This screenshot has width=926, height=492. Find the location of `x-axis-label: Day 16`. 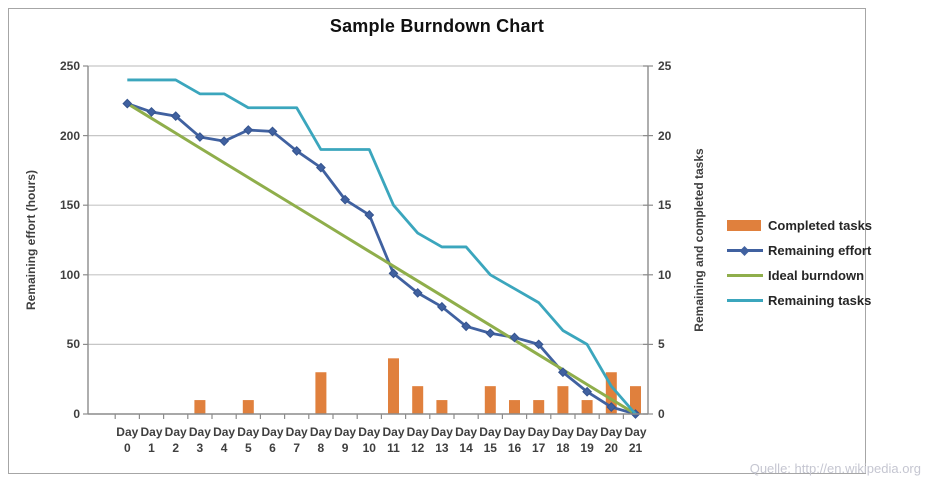

x-axis-label: Day 16 is located at coordinates (515, 440).